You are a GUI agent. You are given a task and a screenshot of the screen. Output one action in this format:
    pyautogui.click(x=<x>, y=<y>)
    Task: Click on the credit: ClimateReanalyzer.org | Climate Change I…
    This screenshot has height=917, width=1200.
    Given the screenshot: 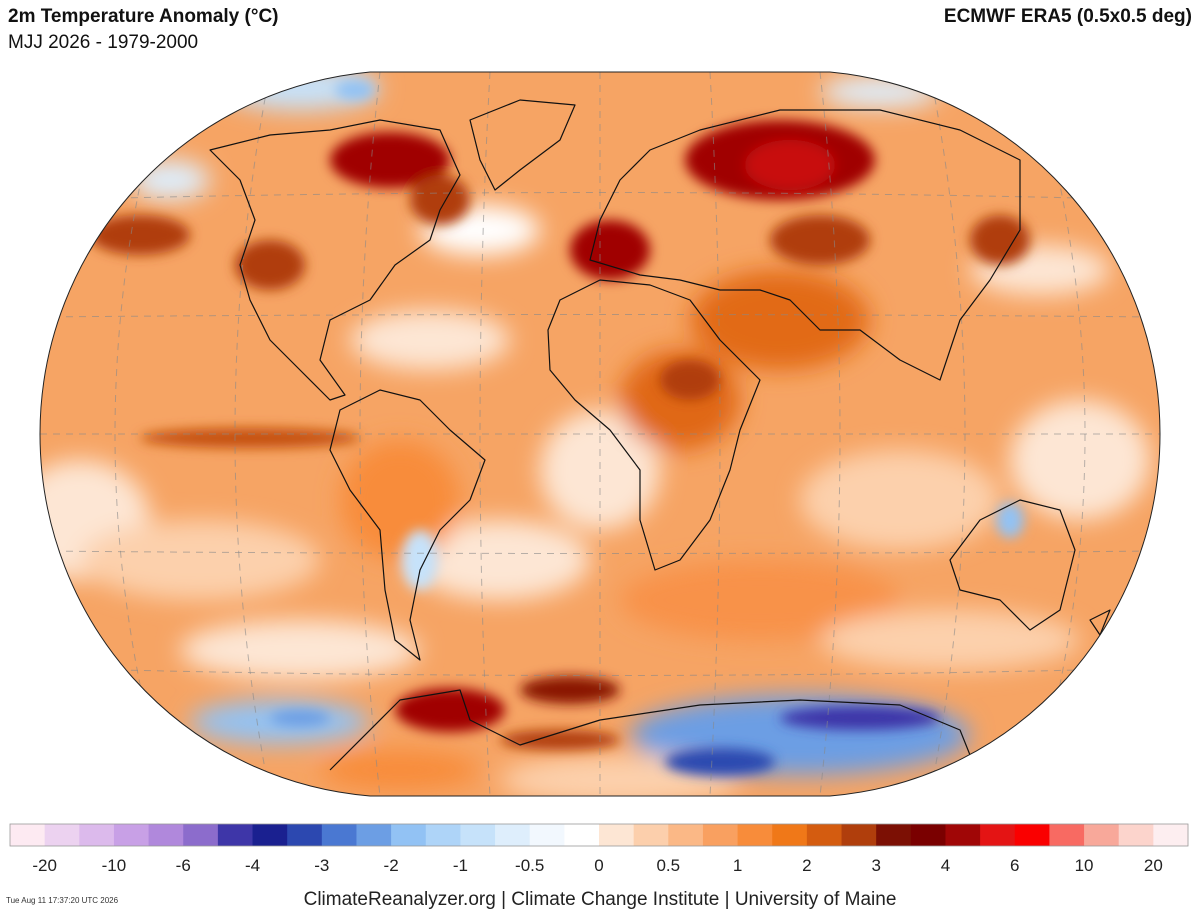 What is the action you would take?
    pyautogui.click(x=600, y=899)
    